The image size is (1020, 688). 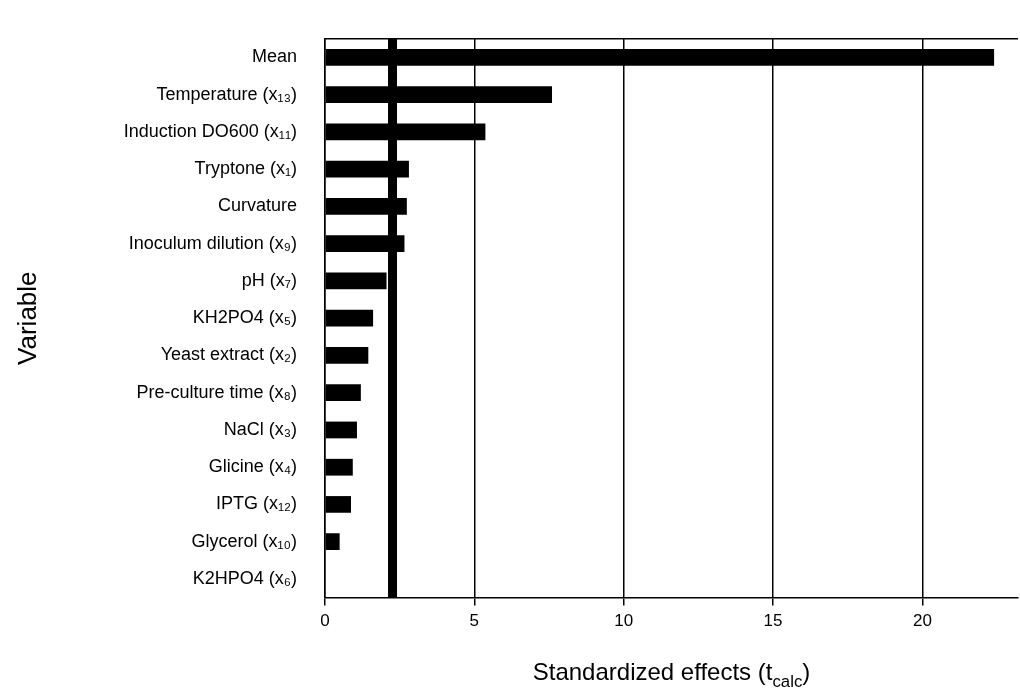 What do you see at coordinates (210, 130) in the screenshot?
I see `y-tick-label: Induction DO600 (x₁₁)` at bounding box center [210, 130].